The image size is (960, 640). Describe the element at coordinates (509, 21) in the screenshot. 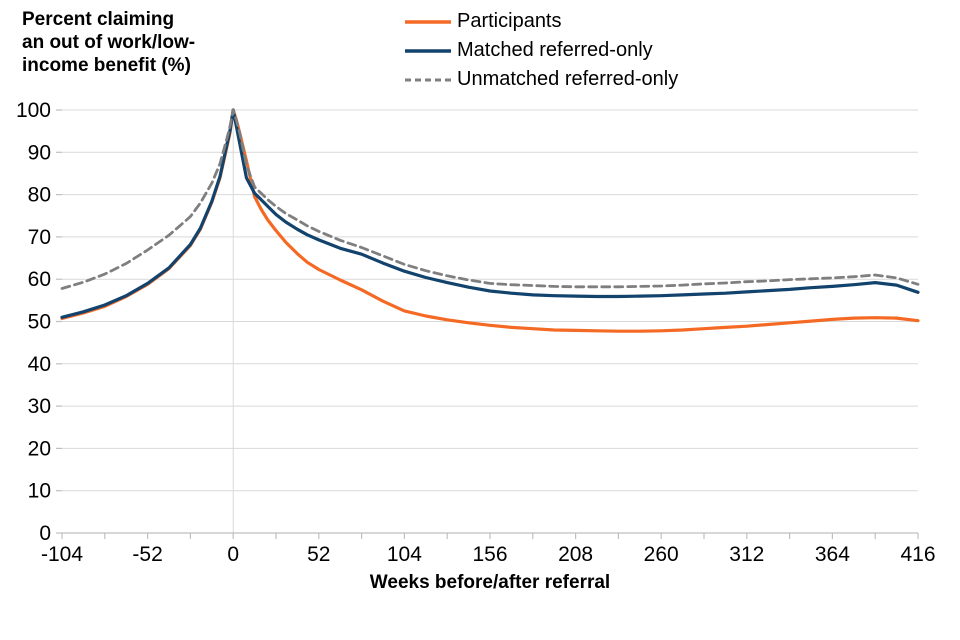

I see `legend-label-participants: Participants` at that location.